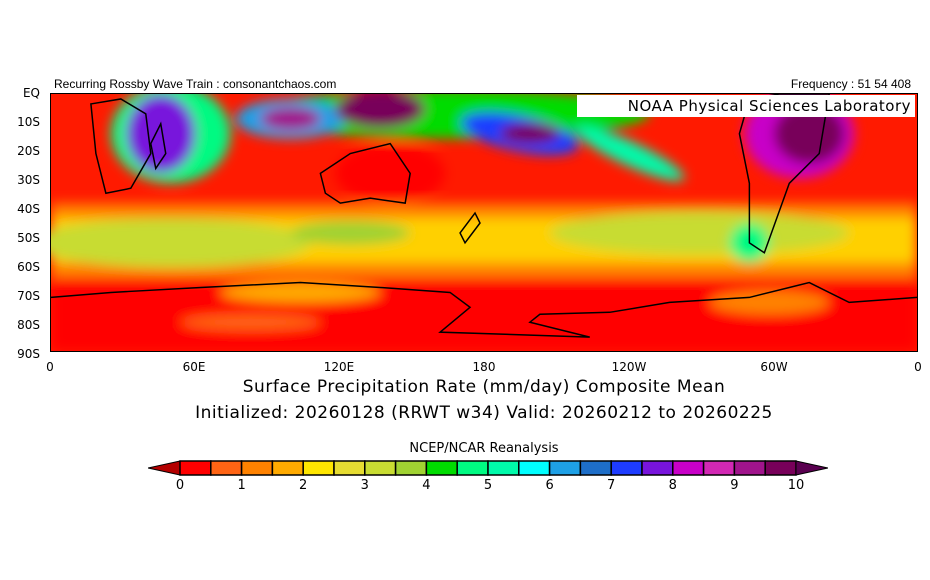 The width and height of the screenshot is (930, 580). What do you see at coordinates (811, 468) in the screenshot?
I see `colorbar-over-triangle` at bounding box center [811, 468].